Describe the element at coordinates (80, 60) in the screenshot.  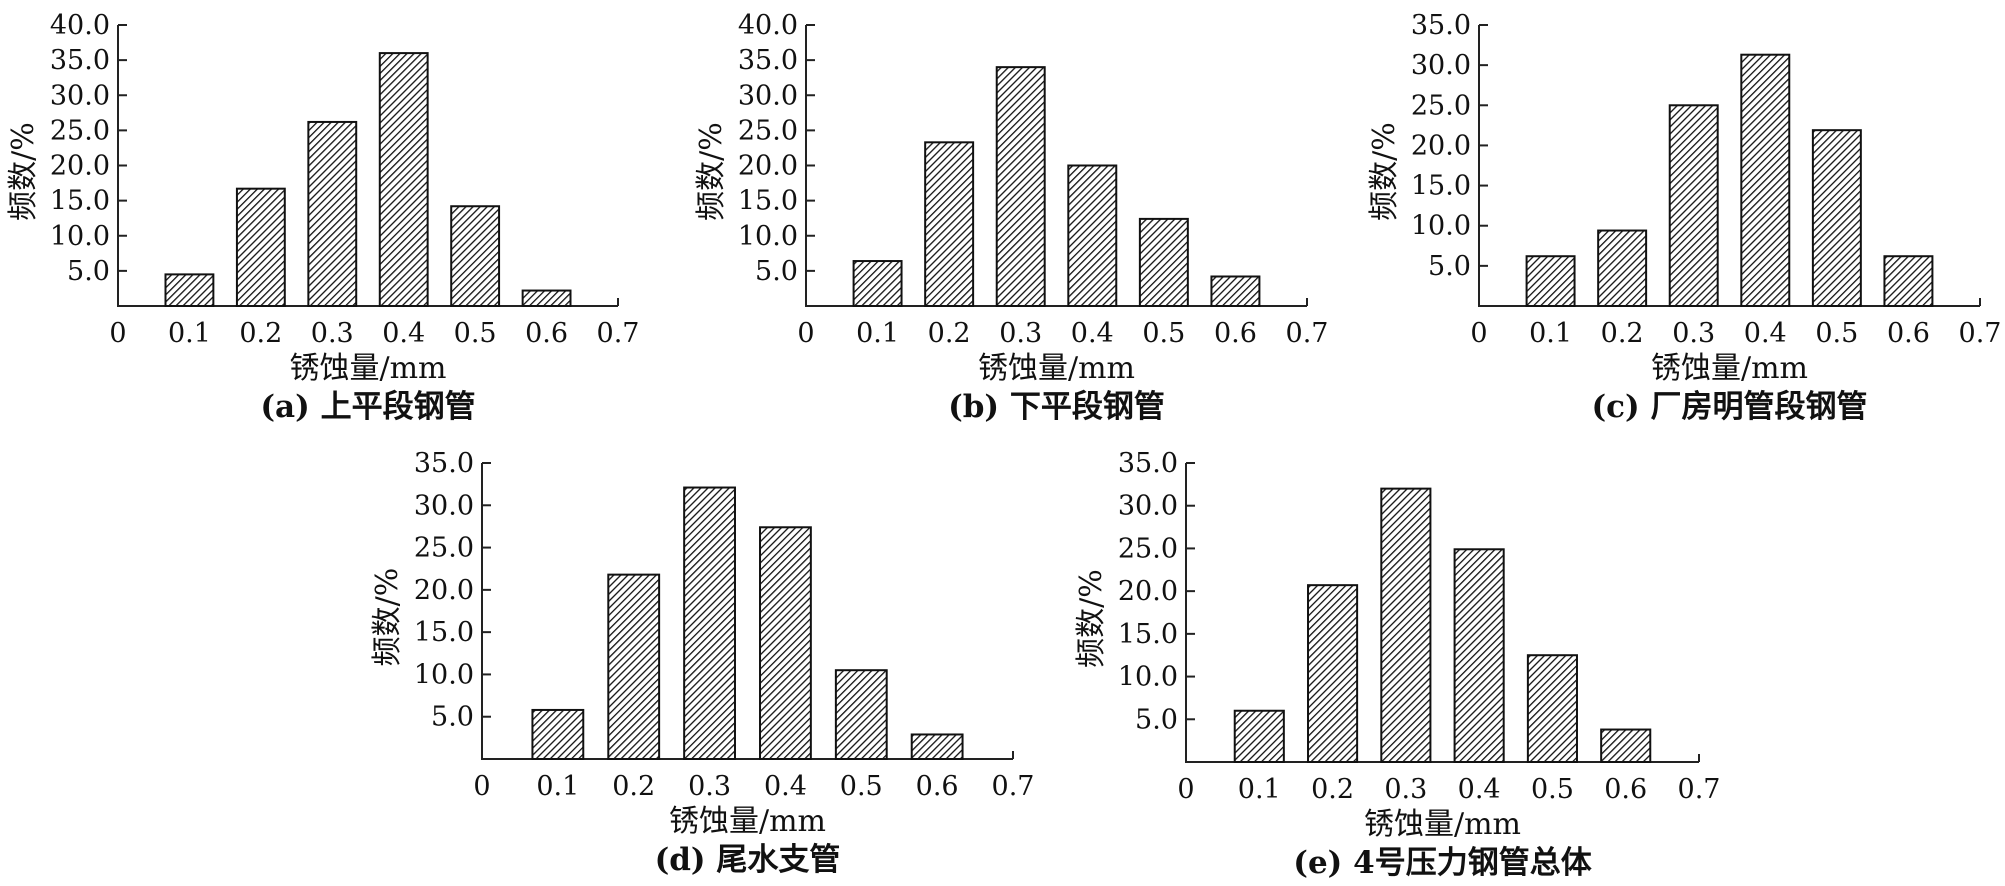
I see `chart-a-y-tick-label: 35.0` at that location.